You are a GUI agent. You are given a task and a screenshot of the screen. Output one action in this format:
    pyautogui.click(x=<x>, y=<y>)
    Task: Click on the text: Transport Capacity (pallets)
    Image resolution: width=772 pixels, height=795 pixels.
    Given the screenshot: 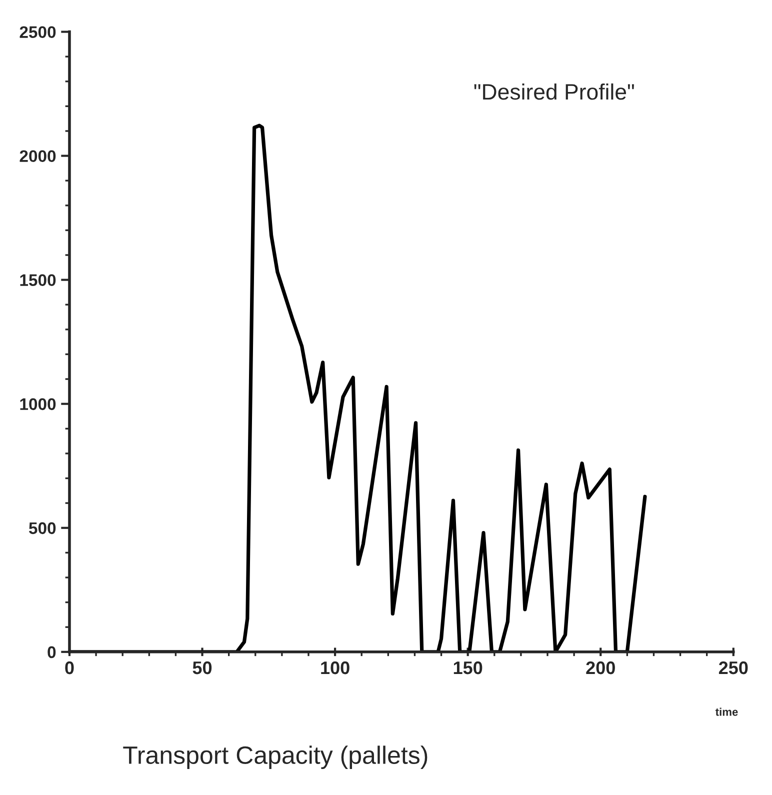 What is the action you would take?
    pyautogui.click(x=275, y=757)
    